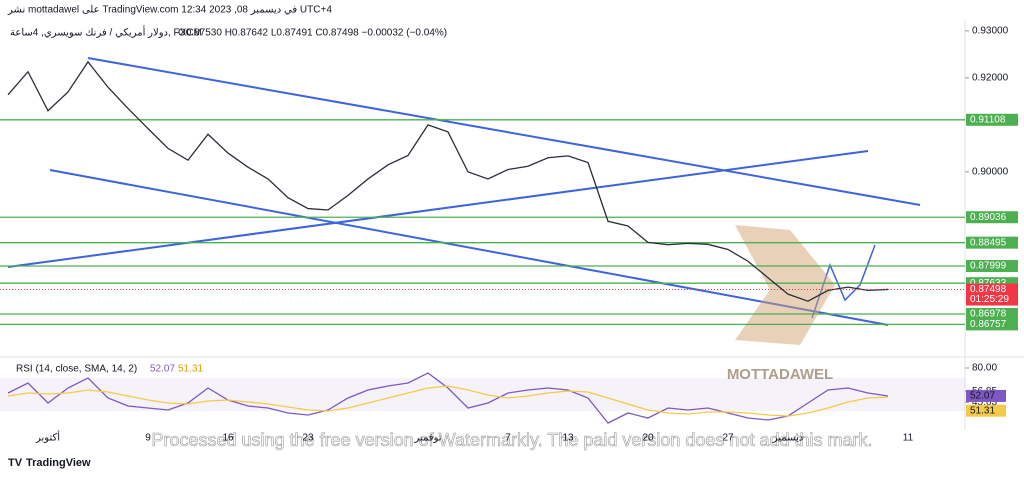 Image resolution: width=1024 pixels, height=482 pixels. Describe the element at coordinates (228, 438) in the screenshot. I see `x-tick-label: 16` at that location.